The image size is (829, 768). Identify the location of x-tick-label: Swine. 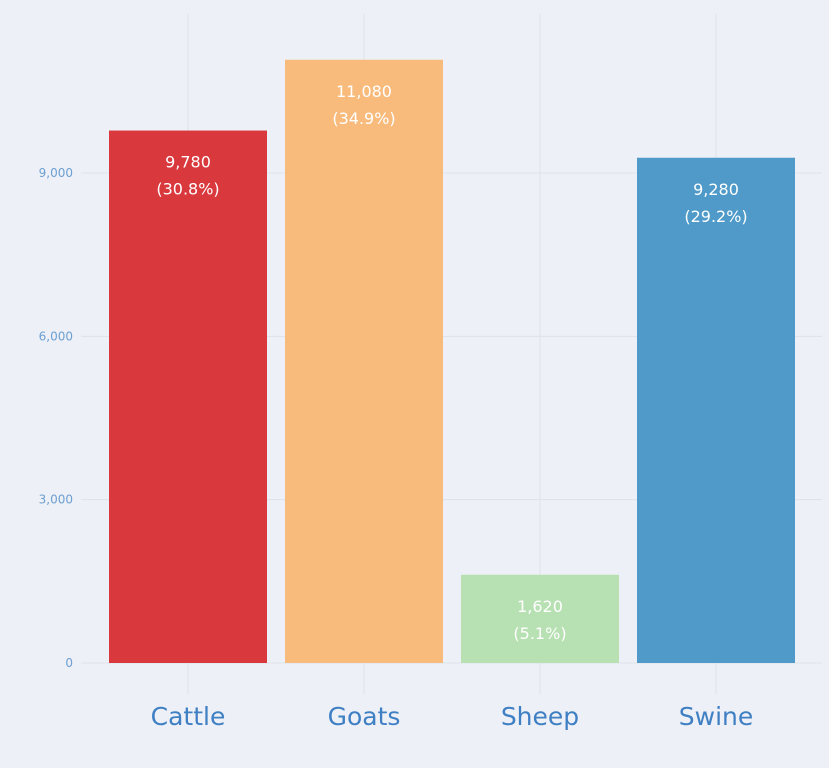
(716, 716).